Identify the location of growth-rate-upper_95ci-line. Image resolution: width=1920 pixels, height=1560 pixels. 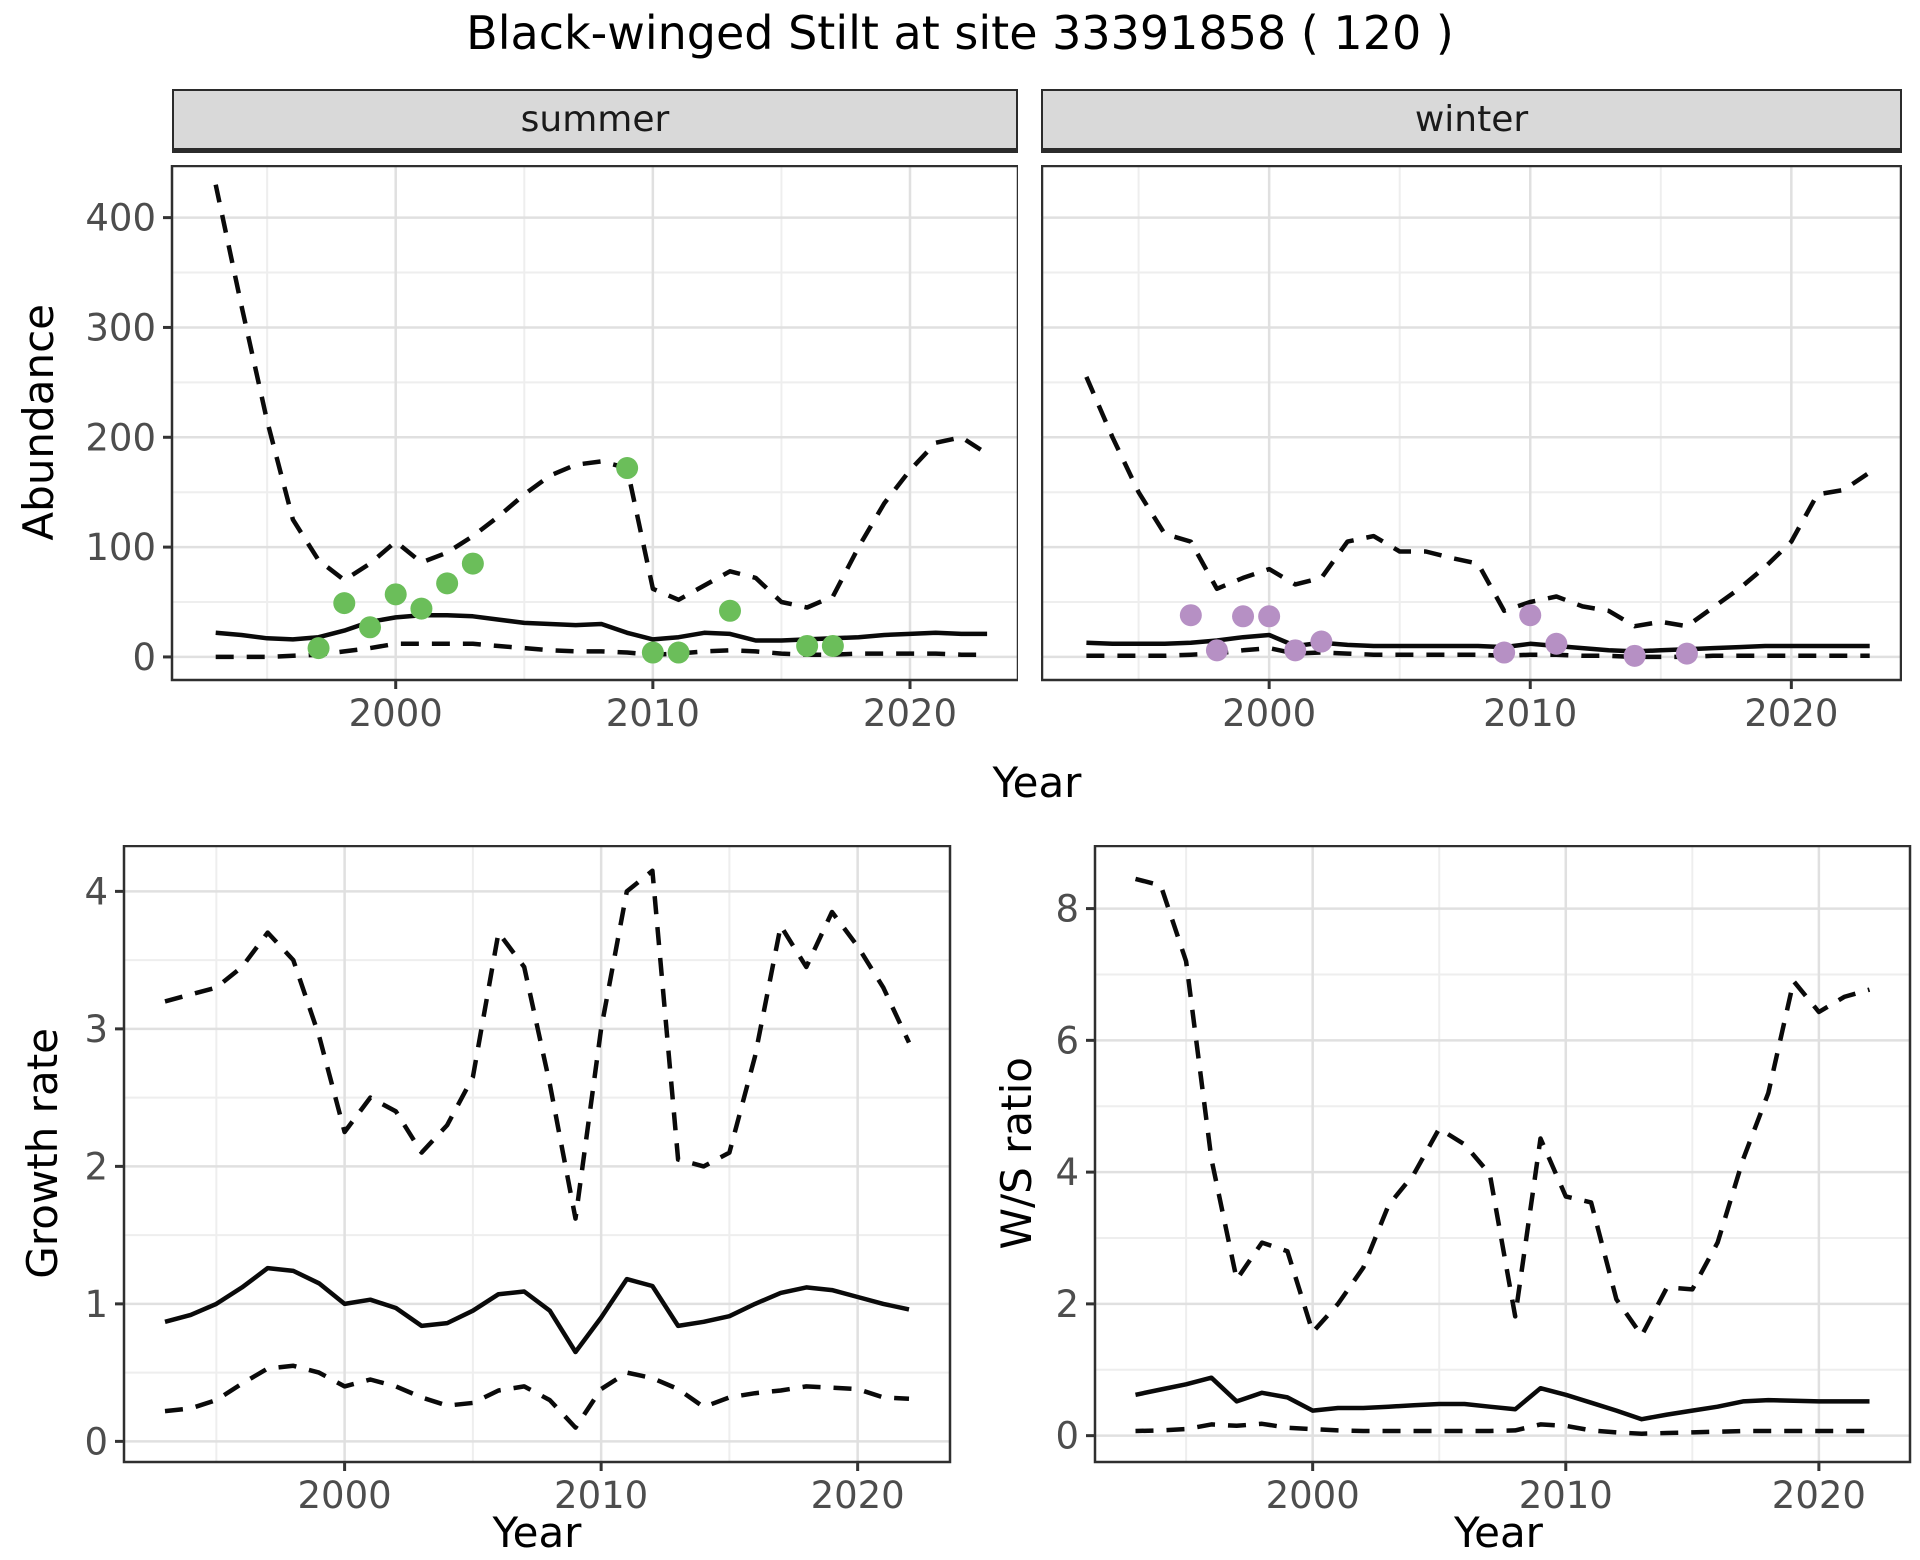
(538, 1044).